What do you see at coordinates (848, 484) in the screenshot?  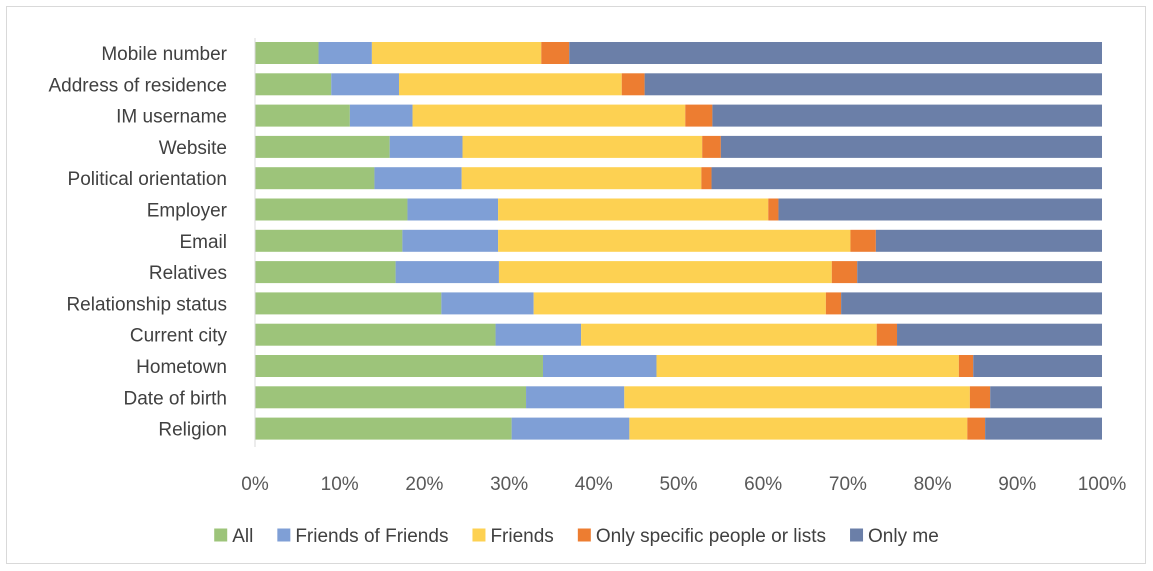 I see `x-tick-label: 70%` at bounding box center [848, 484].